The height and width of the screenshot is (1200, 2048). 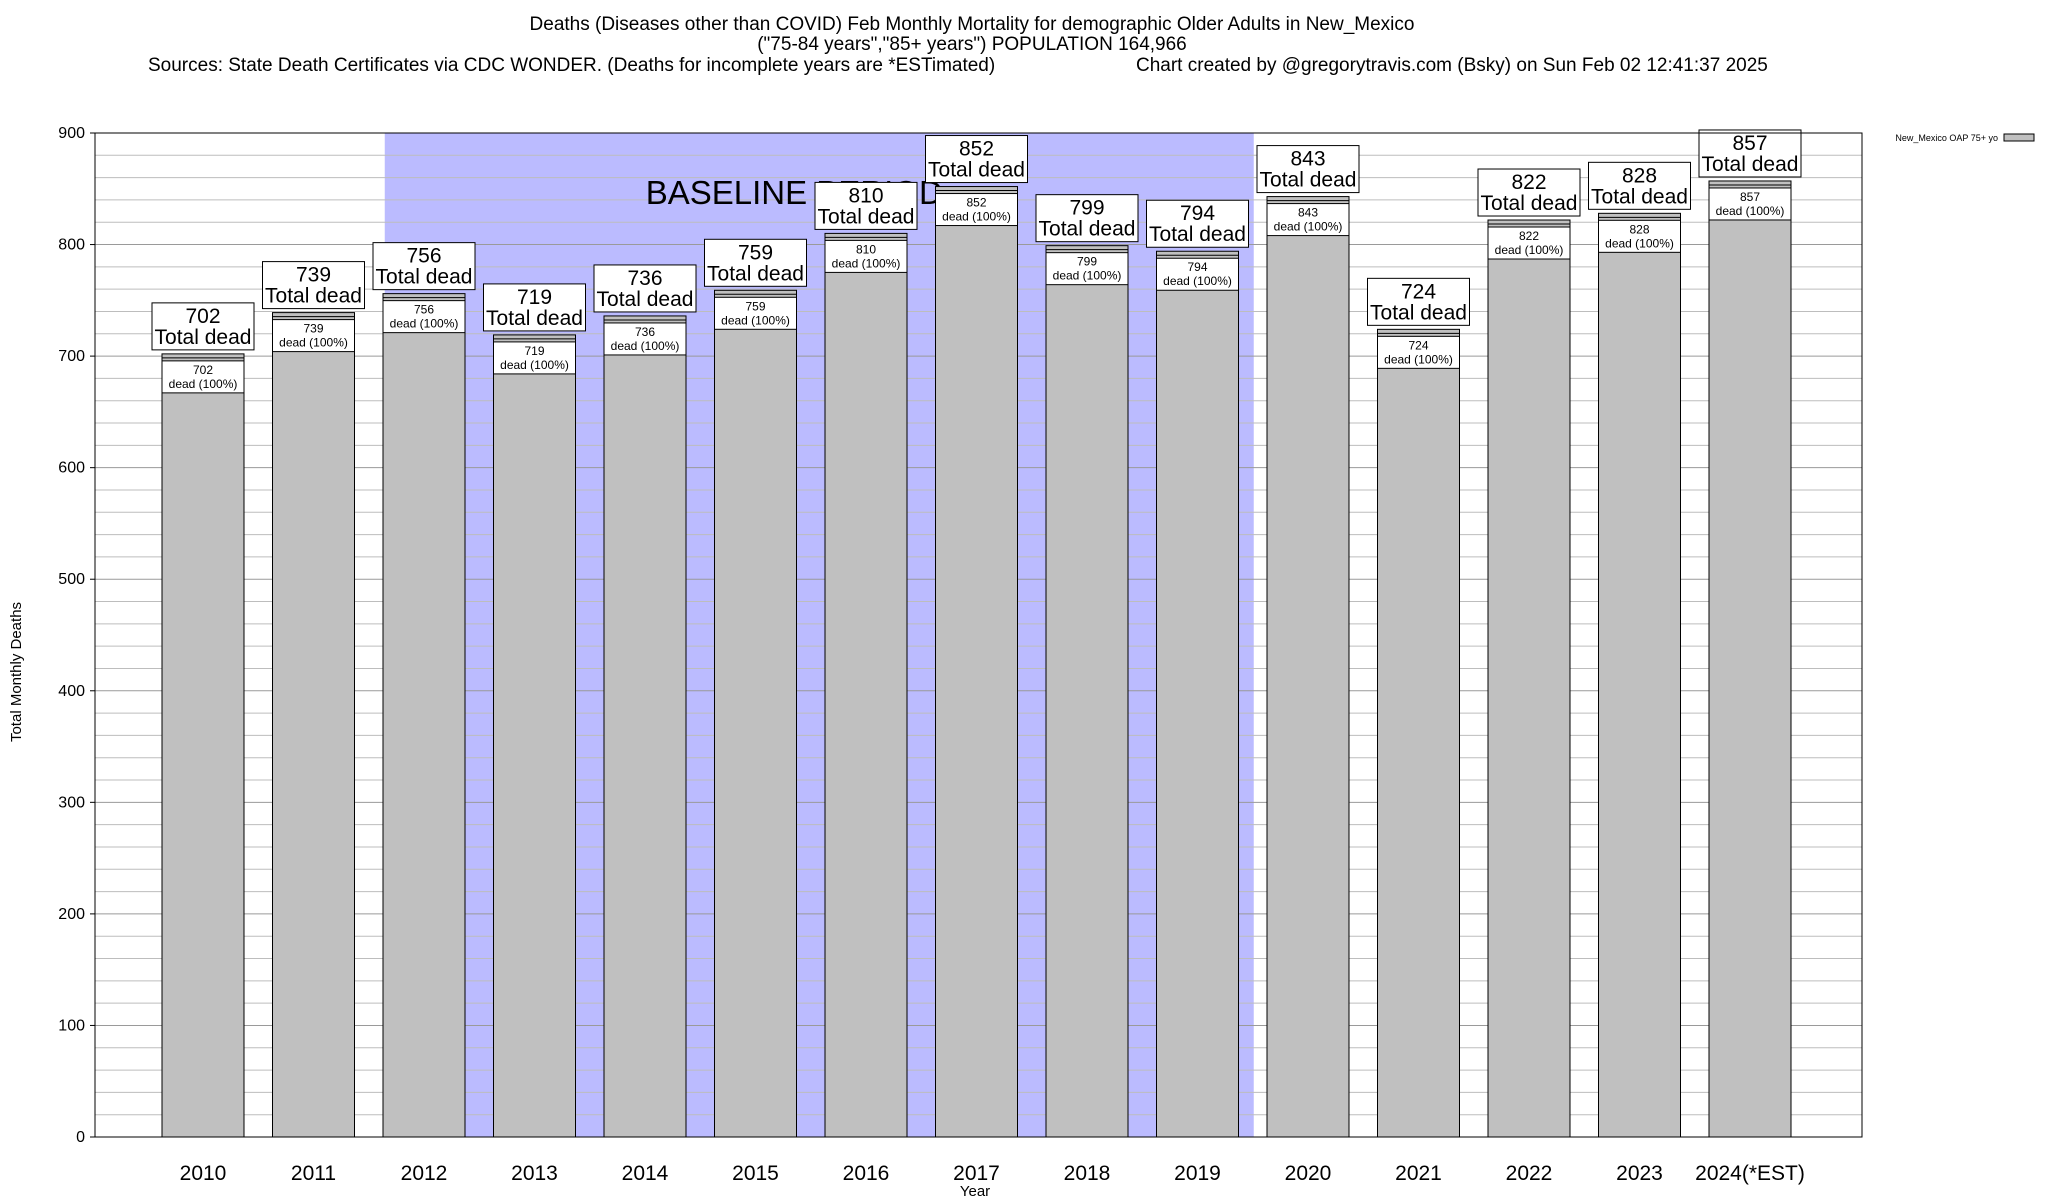 What do you see at coordinates (203, 370) in the screenshot?
I see `inner-value-label: 702` at bounding box center [203, 370].